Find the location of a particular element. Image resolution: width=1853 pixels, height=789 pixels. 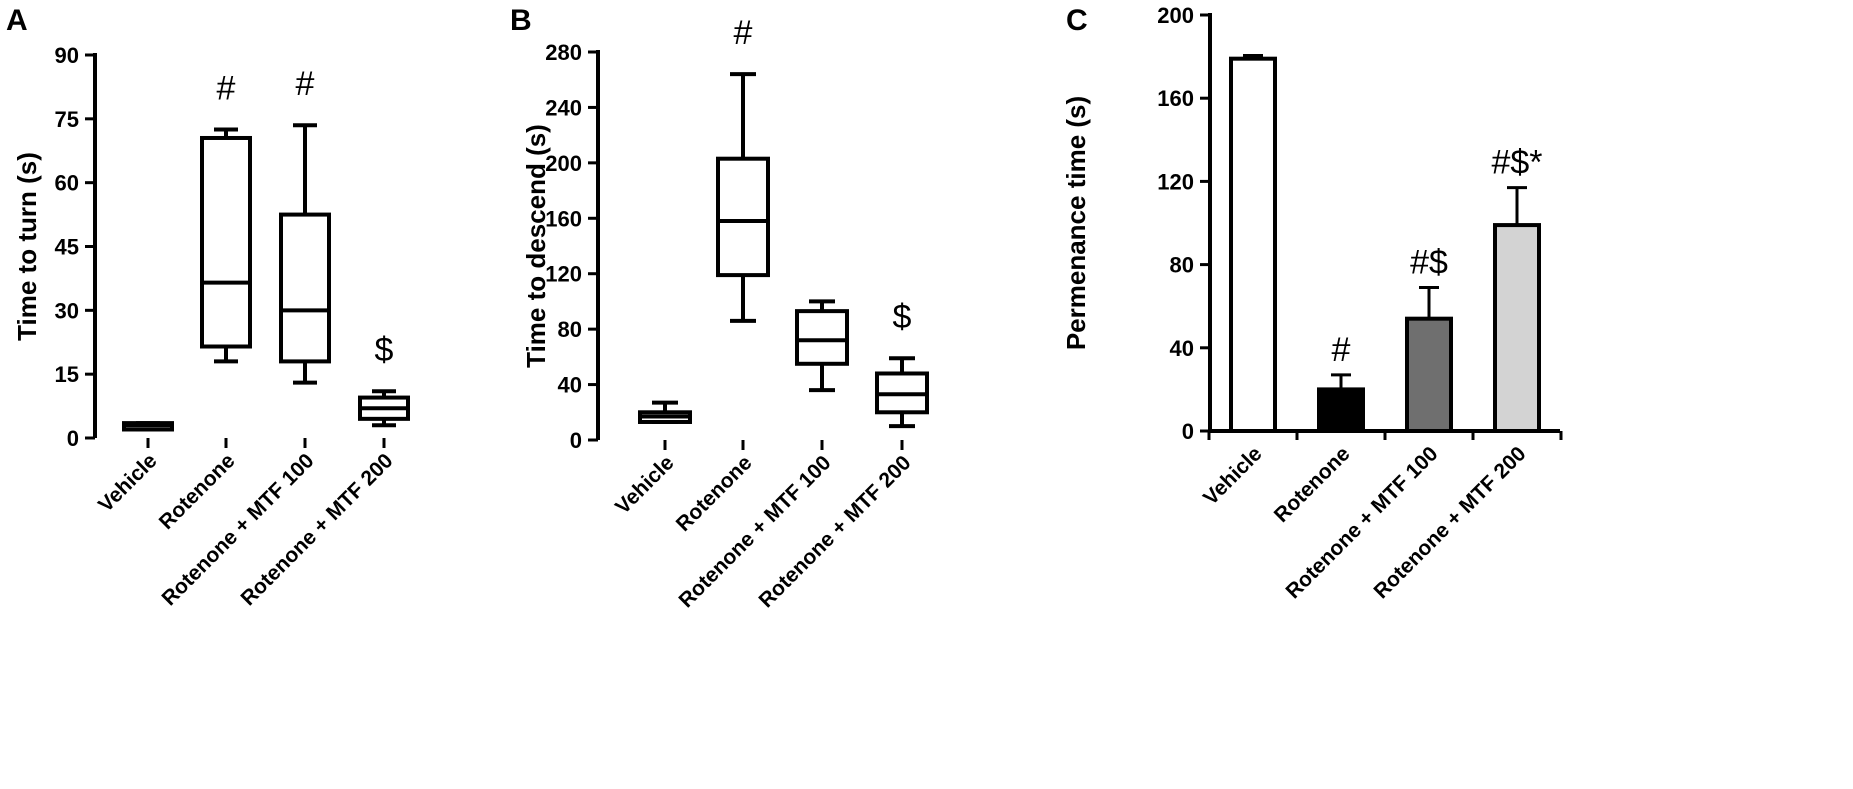

y-axis-title: Time to descend (s) is located at coordinates (536, 246).